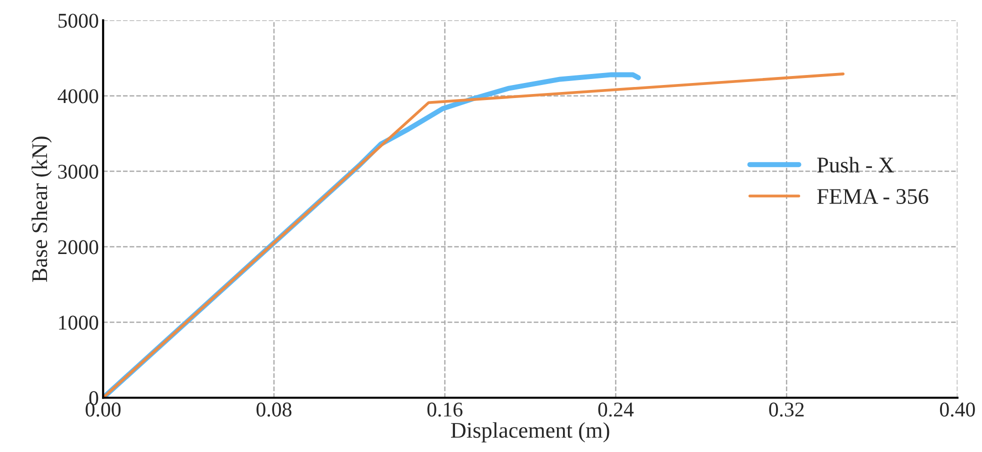 Image resolution: width=982 pixels, height=452 pixels. Describe the element at coordinates (42, 209) in the screenshot. I see `y-axis-title: Base Shear (kN)` at that location.